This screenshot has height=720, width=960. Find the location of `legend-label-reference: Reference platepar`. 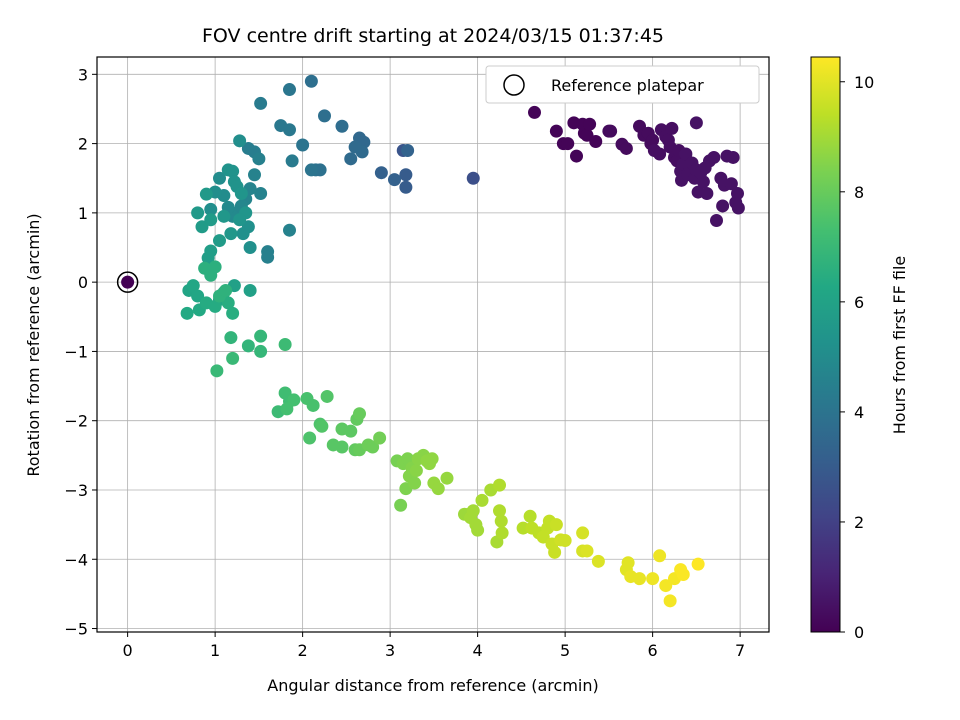

legend-label-reference: Reference platepar is located at coordinates (627, 85).